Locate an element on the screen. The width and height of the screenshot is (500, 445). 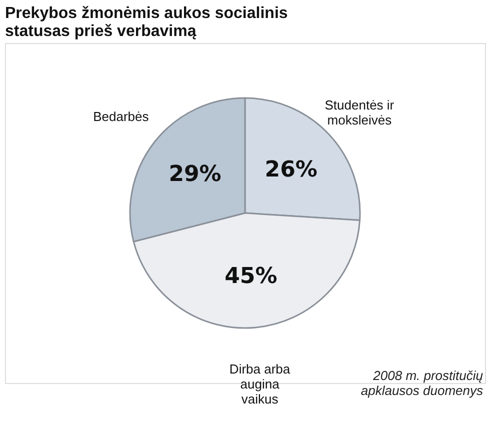
text: 2008 m. prostitučių apklausos duomenys is located at coordinates (422, 383).